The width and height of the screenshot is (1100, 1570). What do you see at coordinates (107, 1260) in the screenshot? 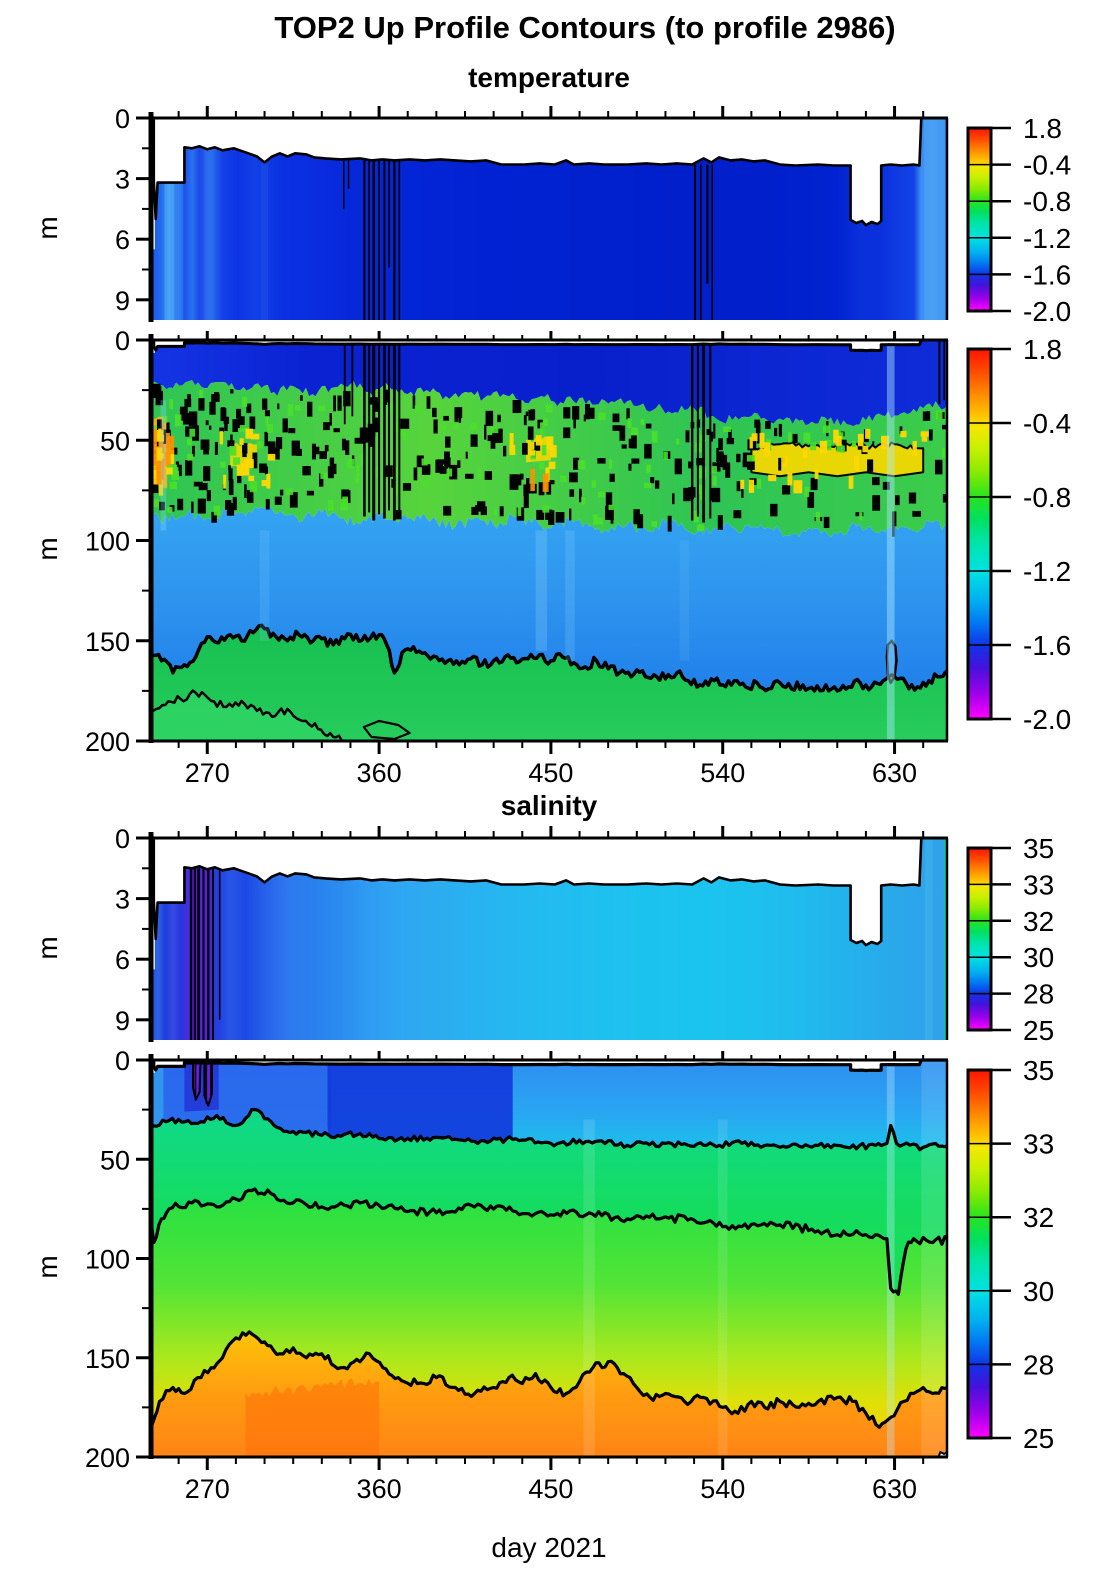
I see `y-tick-label: 100` at bounding box center [107, 1260].